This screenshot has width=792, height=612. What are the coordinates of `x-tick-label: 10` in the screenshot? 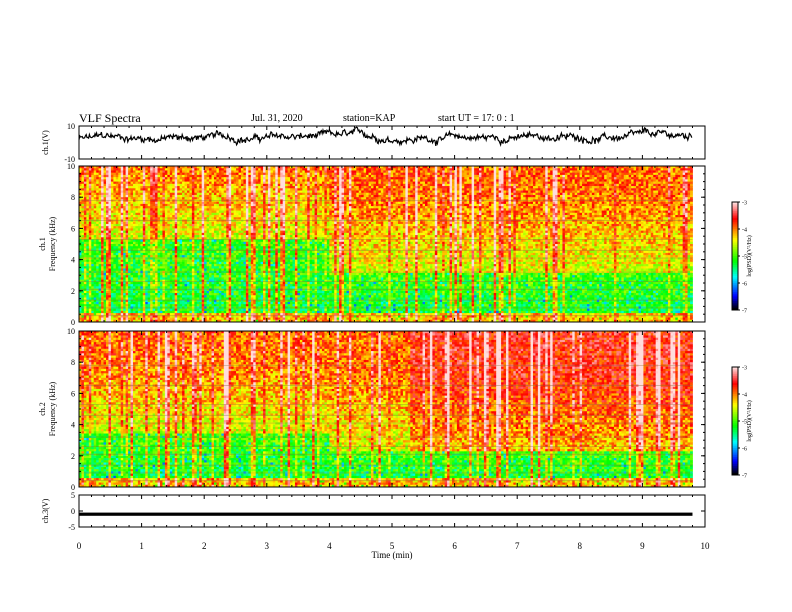 It's located at (706, 546).